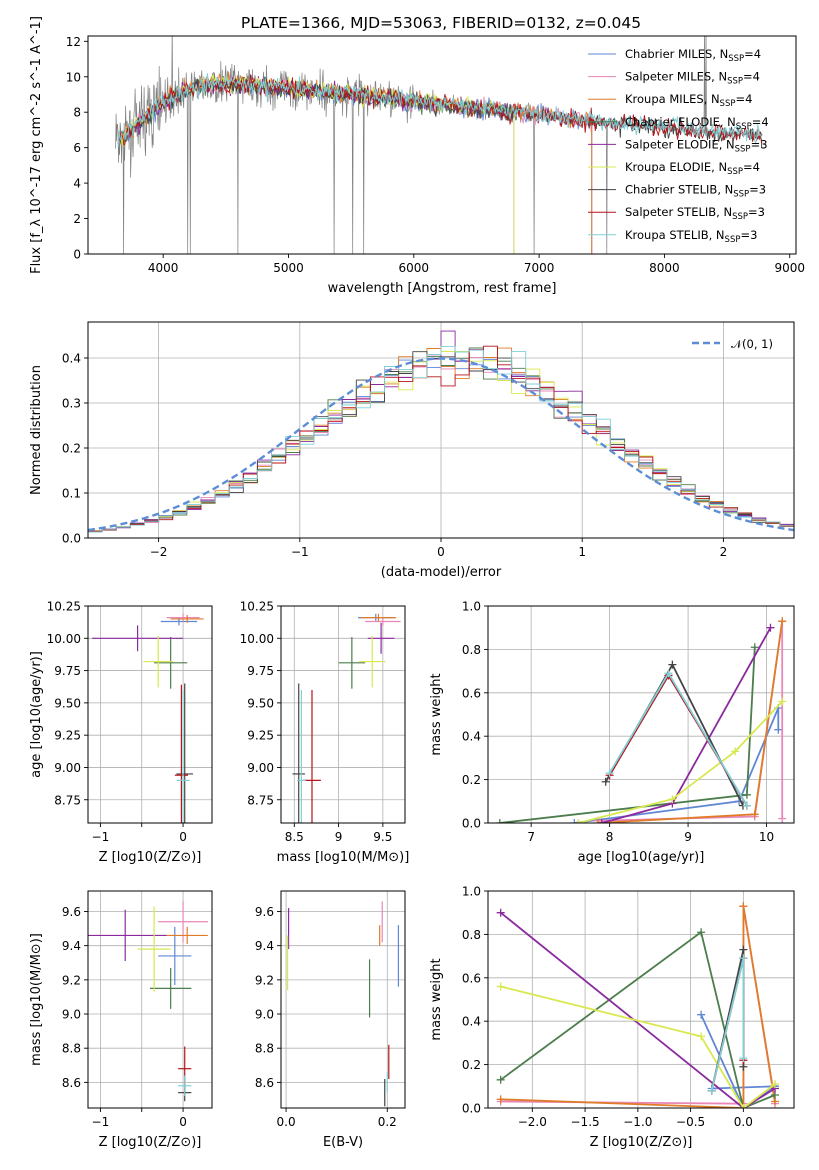  I want to click on x-tick-label: −1, so click(101, 837).